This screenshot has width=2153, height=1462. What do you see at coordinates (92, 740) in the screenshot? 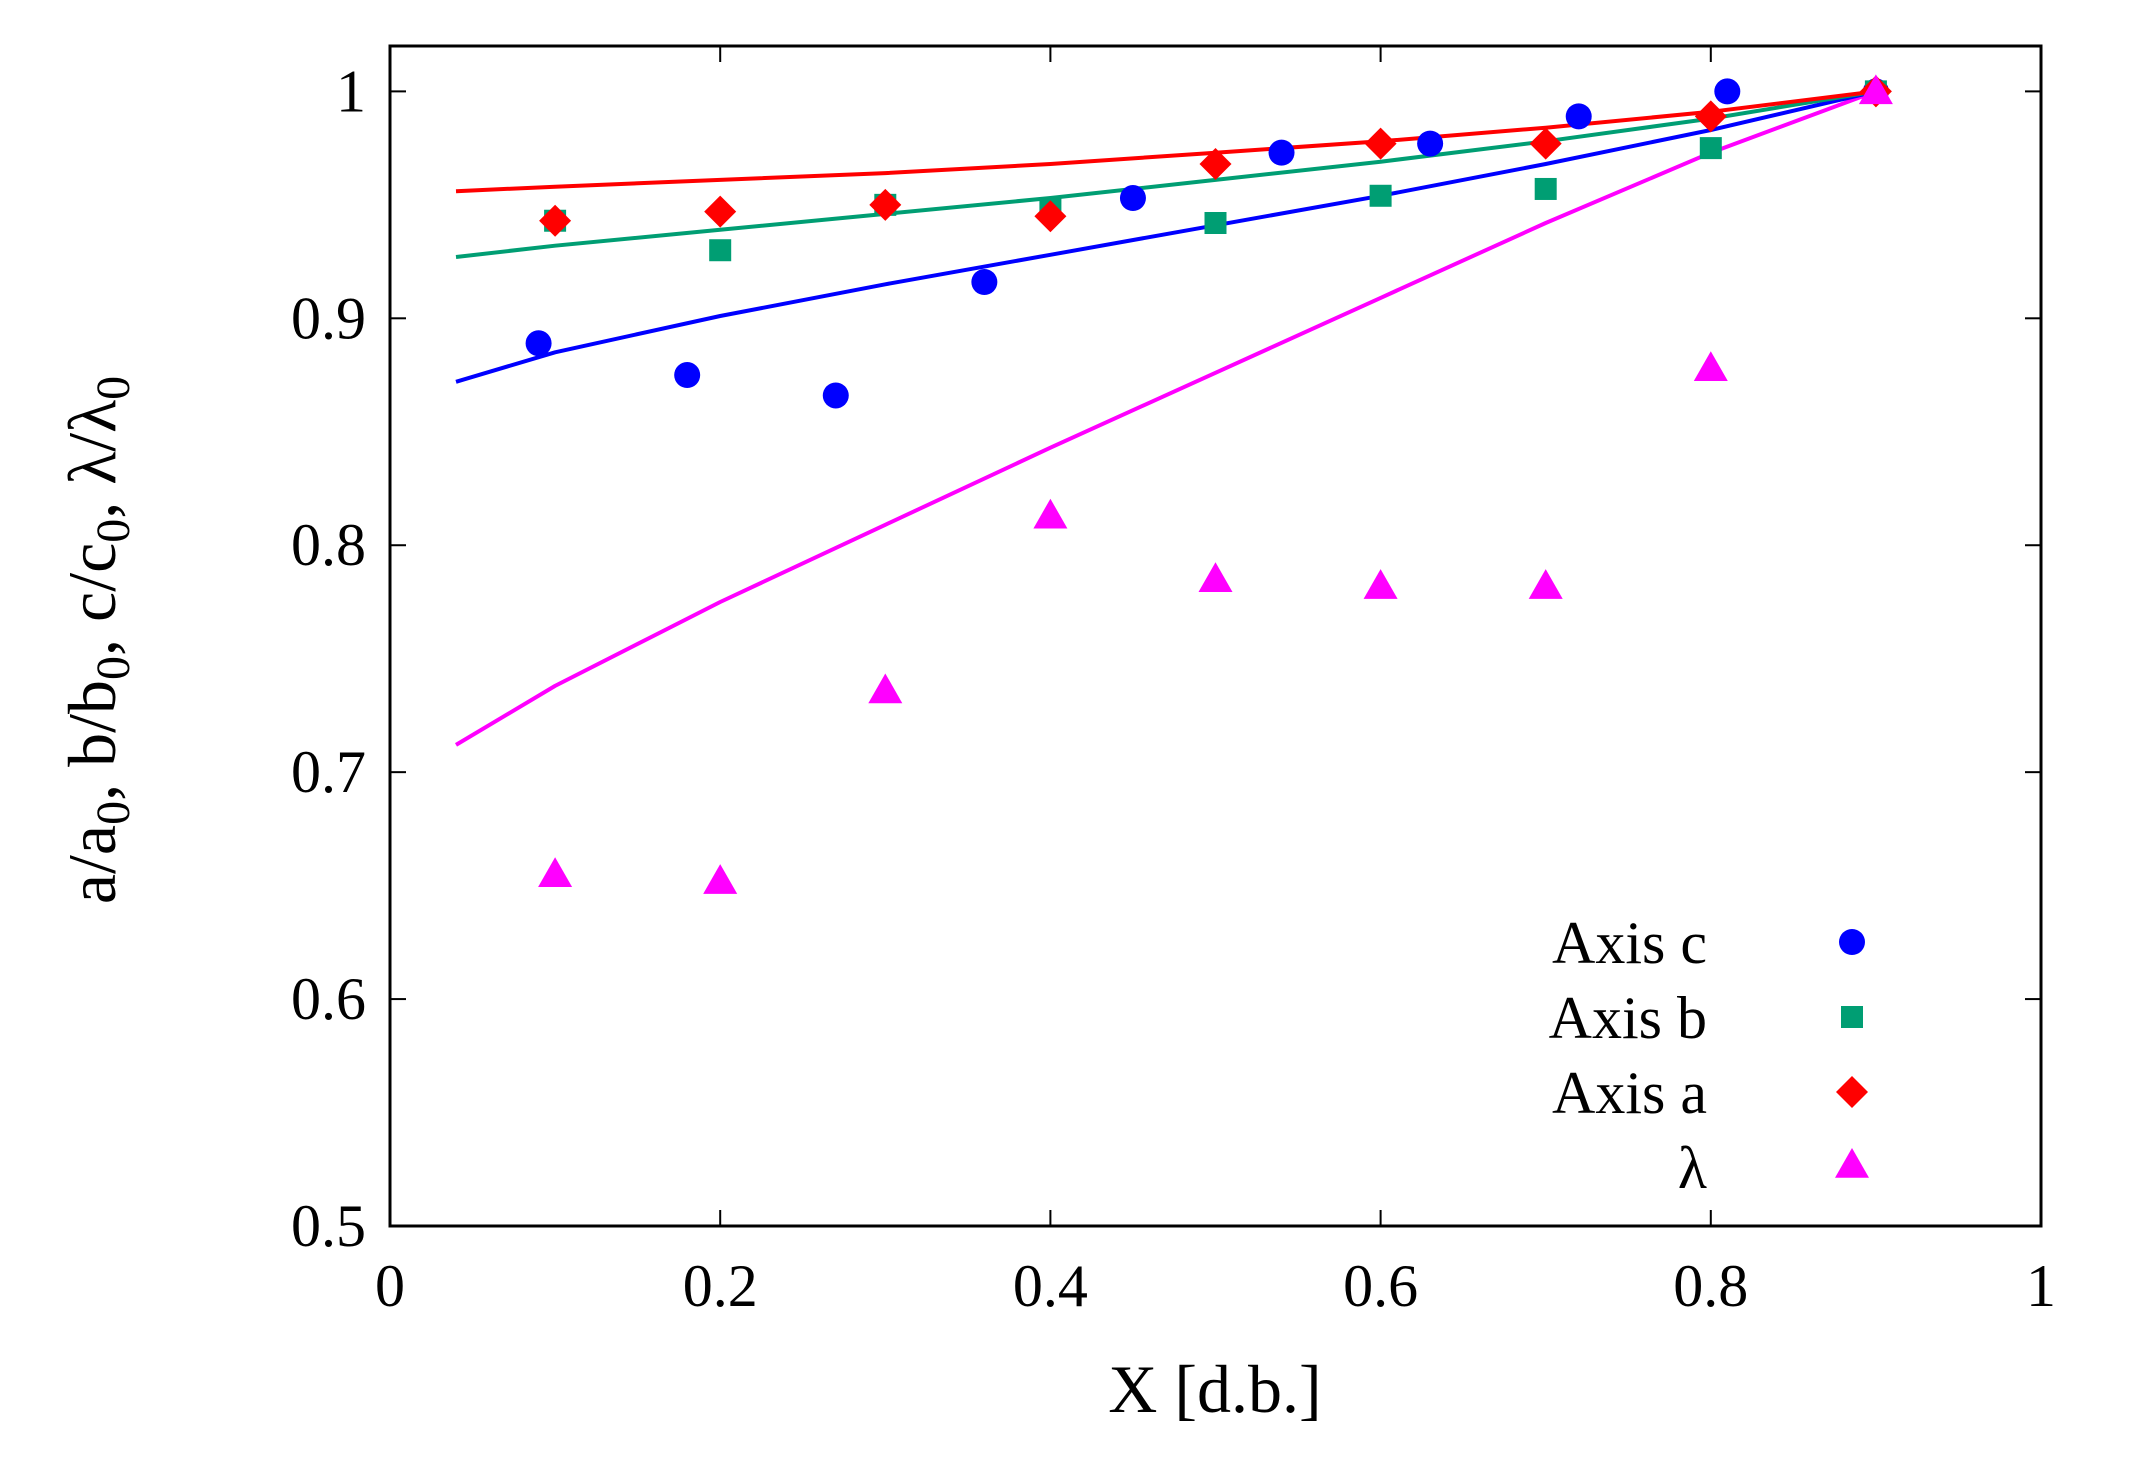
I see `y-axis-title-part: , b/b` at bounding box center [92, 740].